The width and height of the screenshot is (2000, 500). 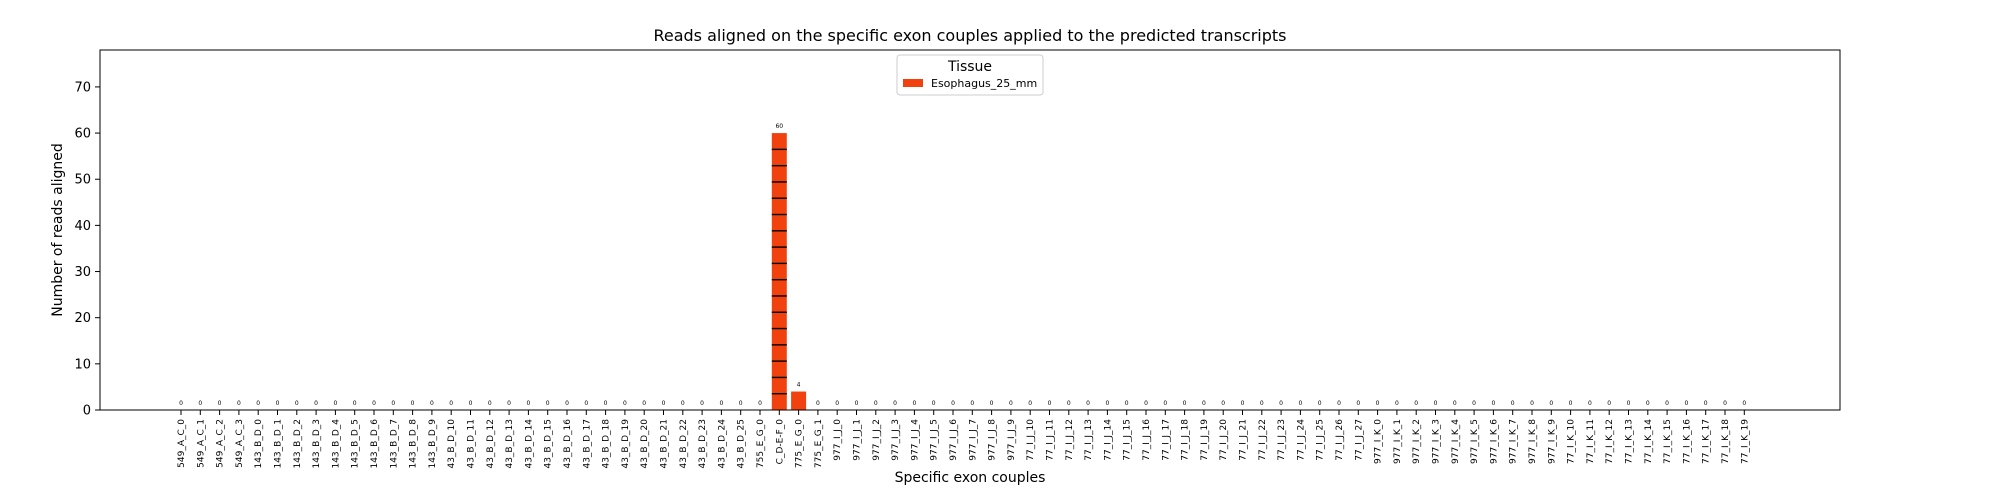 What do you see at coordinates (278, 403) in the screenshot?
I see `data-label-143_B_D_1: 0` at bounding box center [278, 403].